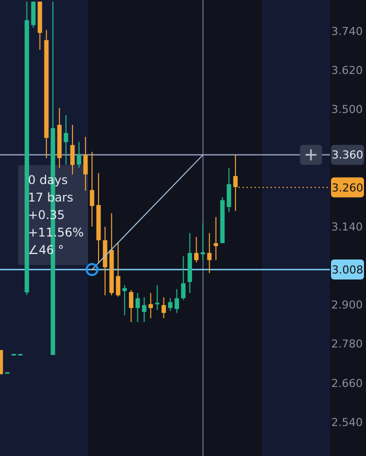 This screenshot has height=456, width=366. What do you see at coordinates (347, 383) in the screenshot?
I see `y-tick-label: 2.660` at bounding box center [347, 383].